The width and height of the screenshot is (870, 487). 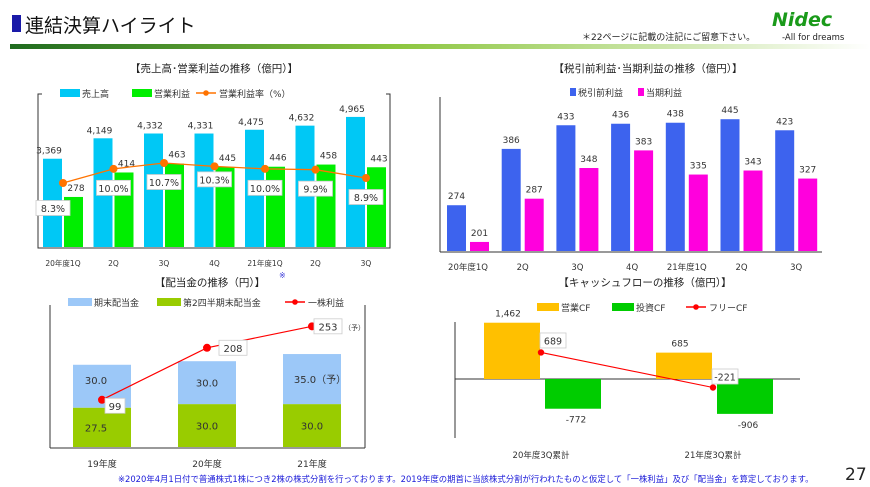 I want to click on legend-label: 営業CF, so click(x=575, y=308).